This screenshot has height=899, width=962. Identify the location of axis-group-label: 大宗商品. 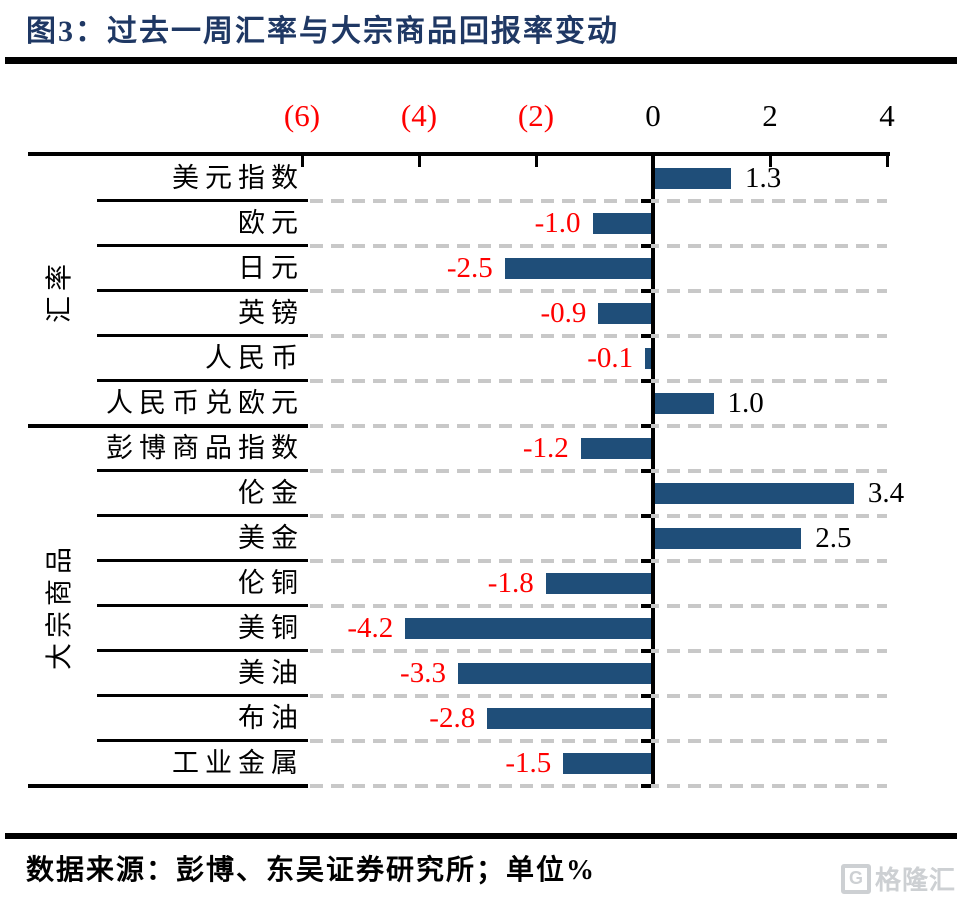
(59, 606).